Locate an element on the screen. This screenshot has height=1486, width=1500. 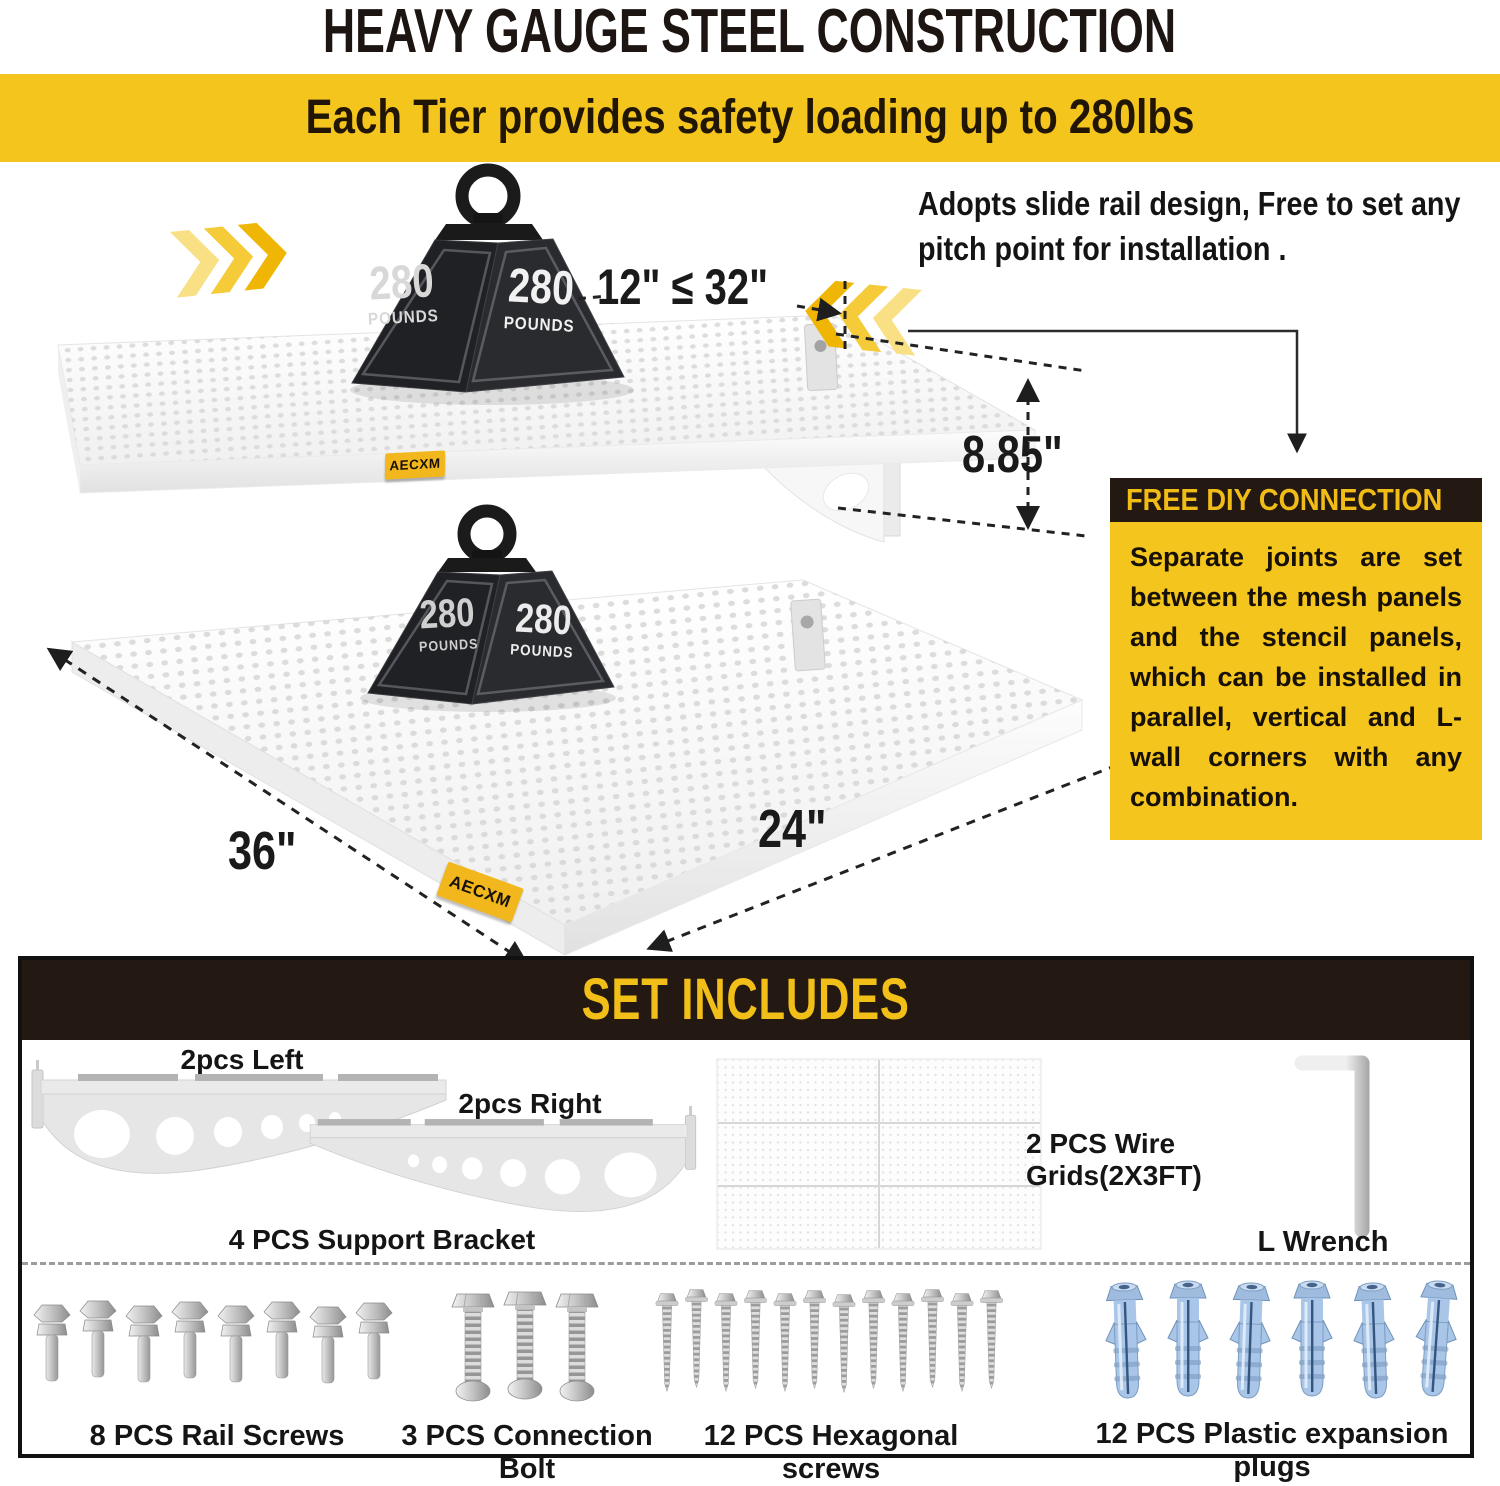
set-includes-header: SET INCLUDES is located at coordinates (746, 1000).